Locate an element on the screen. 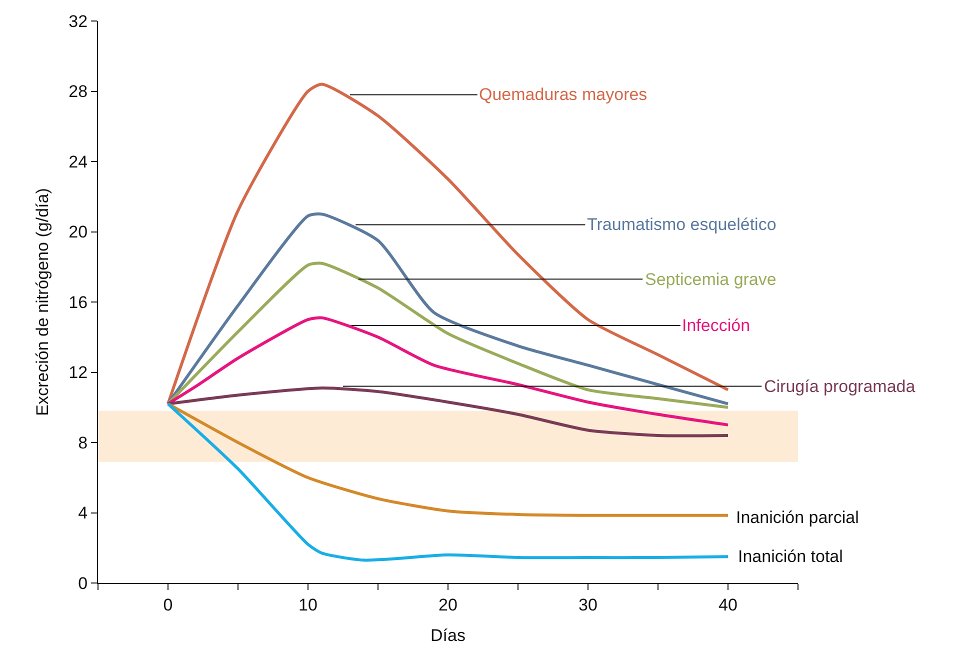  text: Septicemia grave is located at coordinates (710, 279).